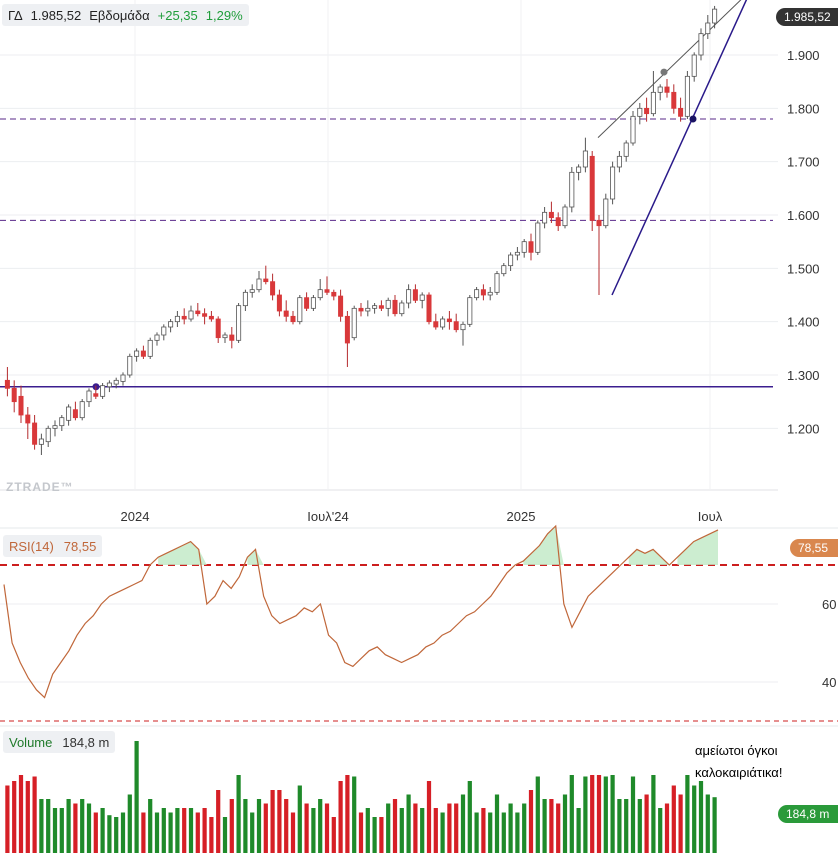  I want to click on price-tick-label: 1.900, so click(803, 55).